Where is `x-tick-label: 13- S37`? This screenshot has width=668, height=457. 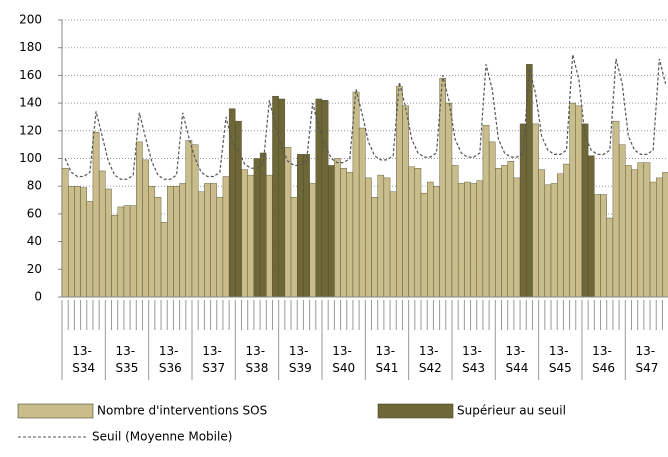 x-tick-label: 13- S37 is located at coordinates (214, 359).